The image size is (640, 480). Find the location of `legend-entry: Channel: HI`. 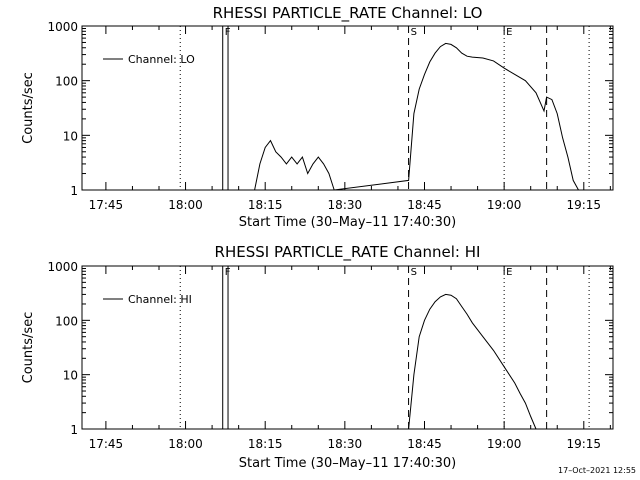

legend-entry: Channel: HI is located at coordinates (160, 299).